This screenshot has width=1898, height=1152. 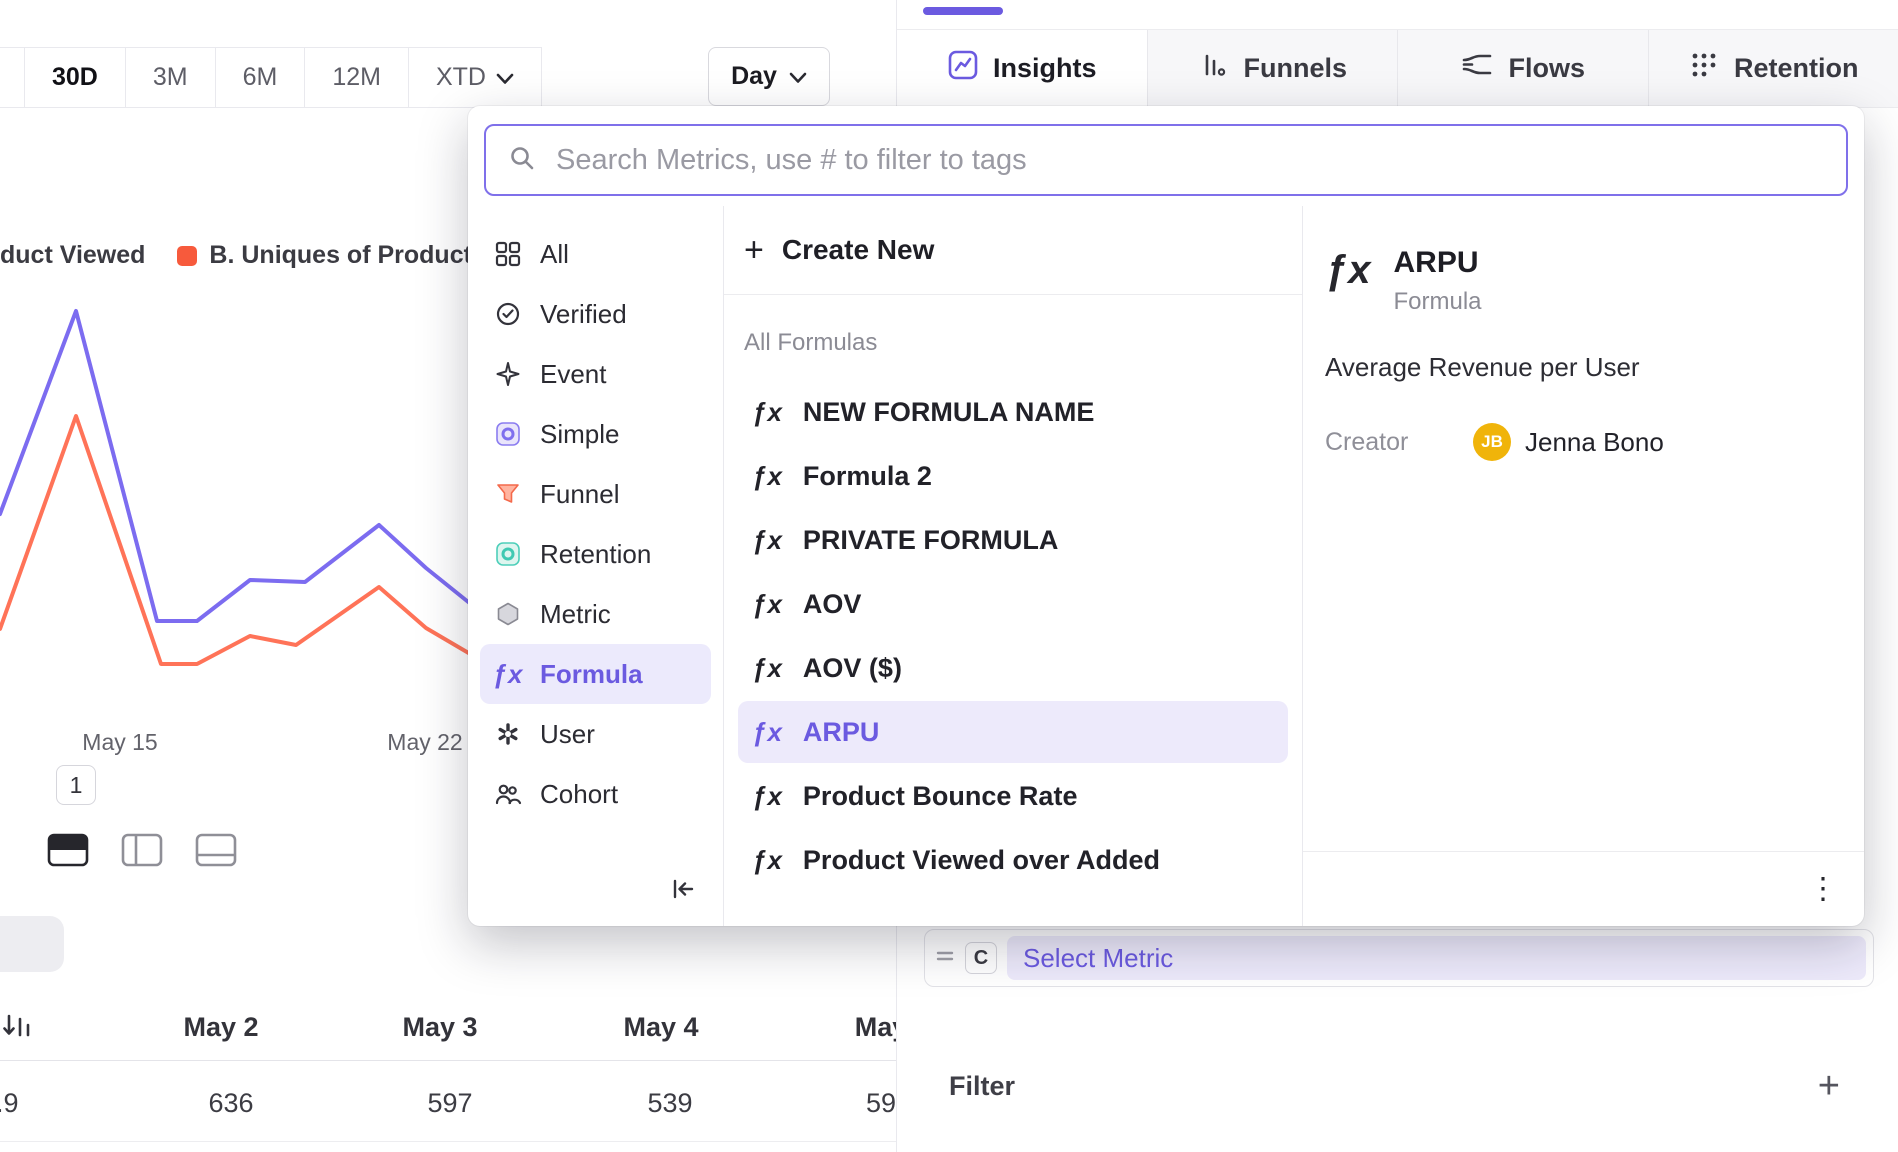 What do you see at coordinates (1437, 301) in the screenshot?
I see `detail-type: Formula` at bounding box center [1437, 301].